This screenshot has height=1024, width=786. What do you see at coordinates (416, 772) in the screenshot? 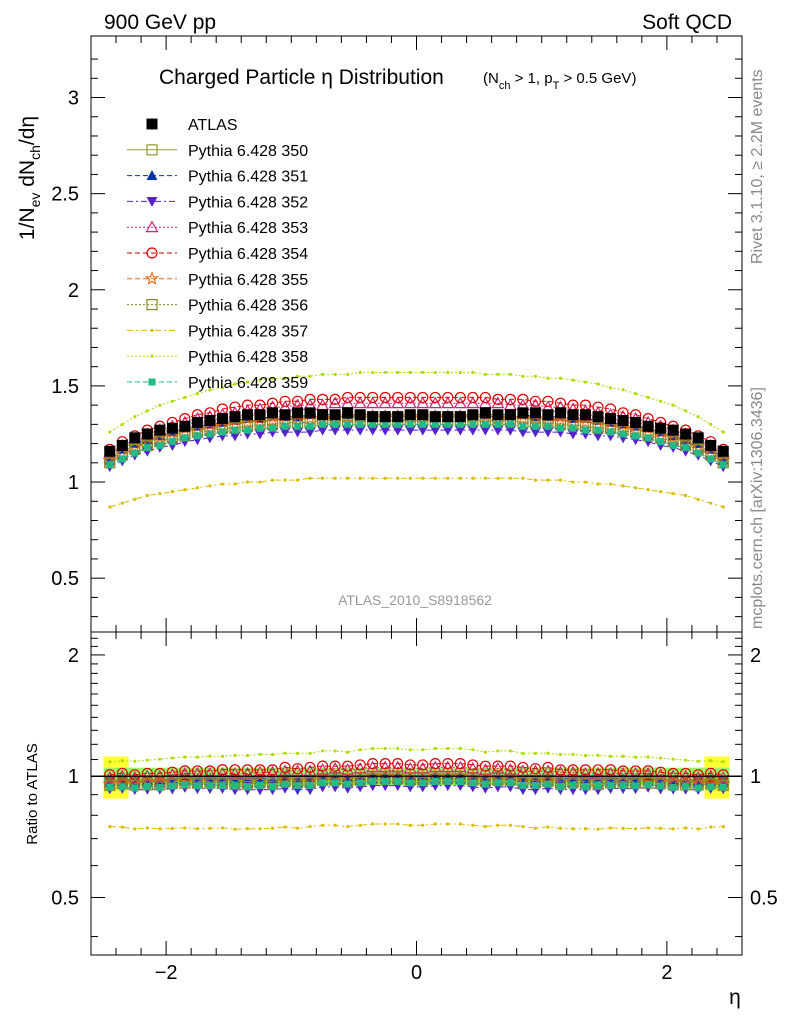
I see `ratio-line` at bounding box center [416, 772].